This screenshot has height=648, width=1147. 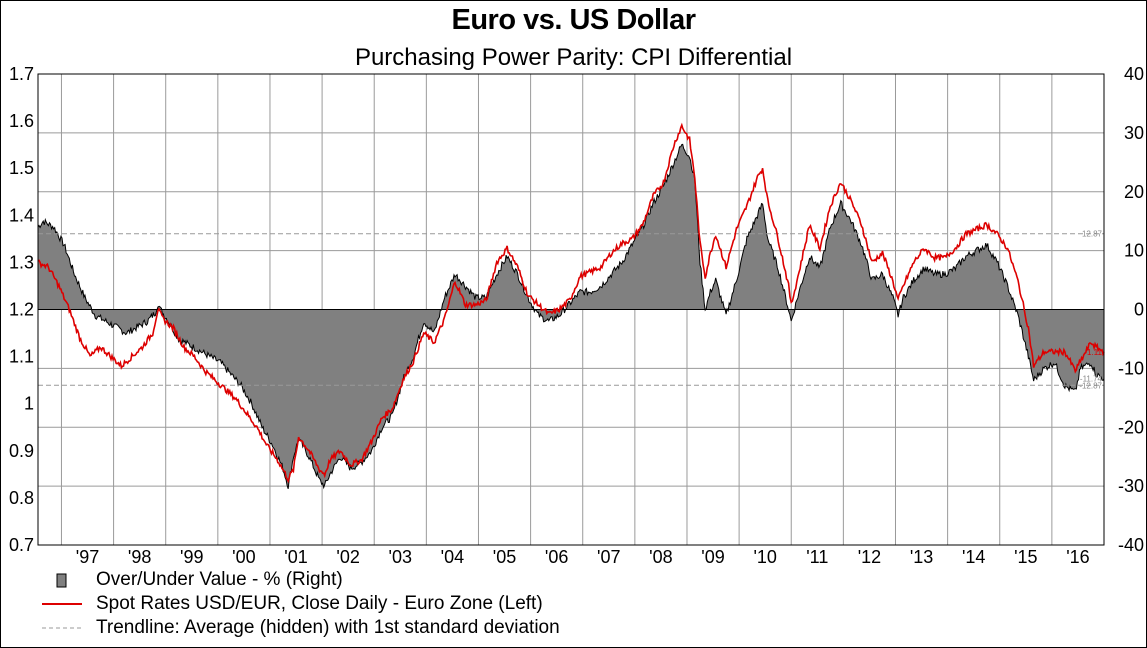 I want to click on x-axis-tick-label: '00, so click(x=243, y=557).